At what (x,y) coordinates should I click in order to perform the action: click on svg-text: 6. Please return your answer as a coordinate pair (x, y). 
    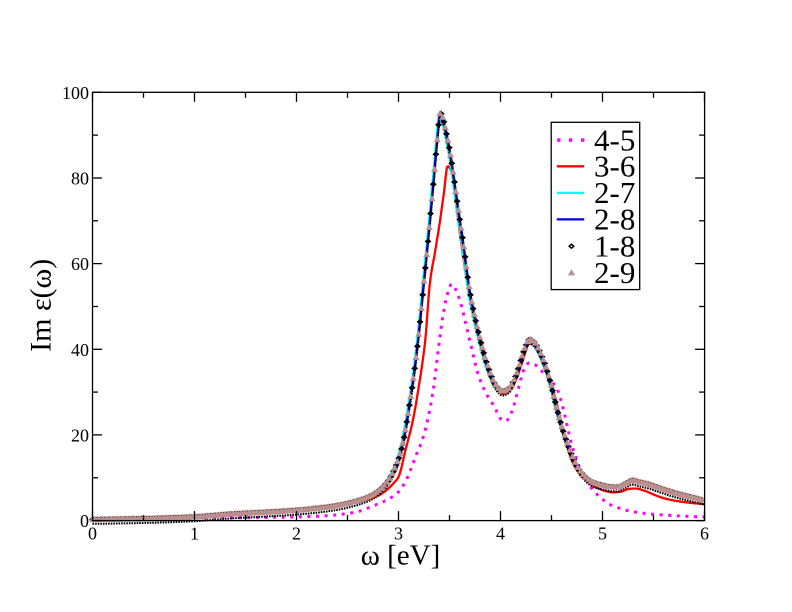
    Looking at the image, I should click on (704, 534).